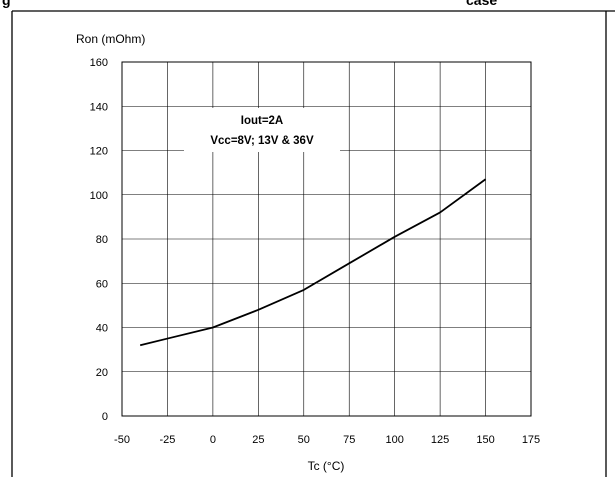 The height and width of the screenshot is (477, 615). I want to click on x-tick-label: 50, so click(304, 440).